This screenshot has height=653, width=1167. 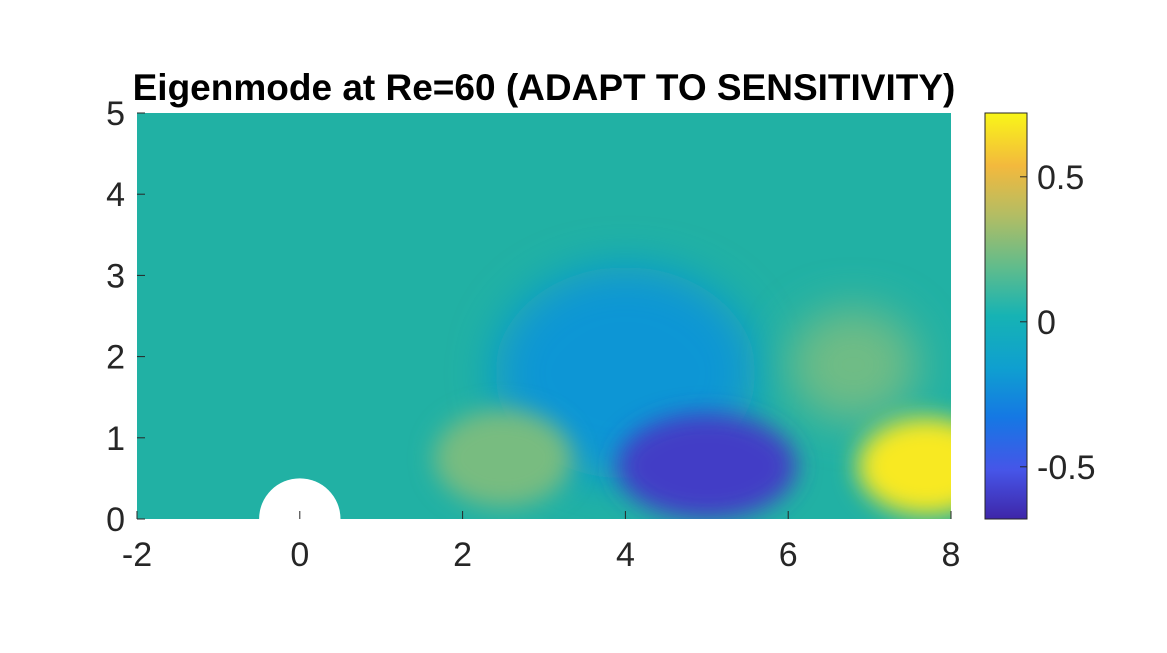 I want to click on colorbar: -0.5 0 0.5, so click(x=1040, y=316).